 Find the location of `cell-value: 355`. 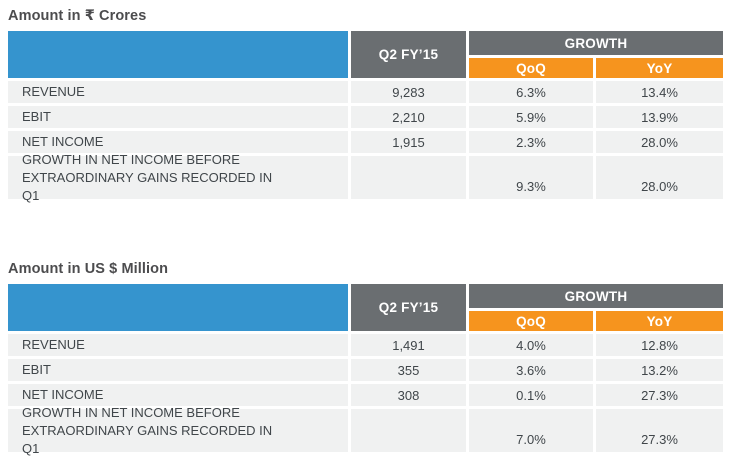

cell-value: 355 is located at coordinates (408, 370).